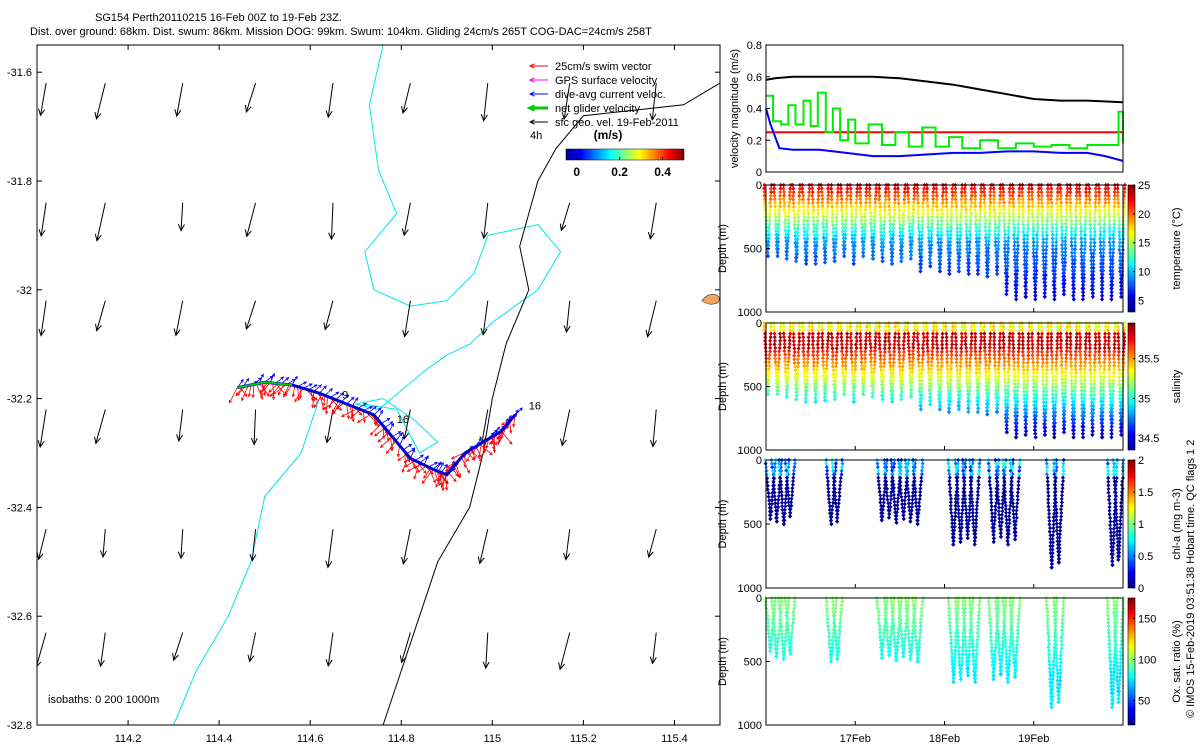 The image size is (1200, 750). Describe the element at coordinates (944, 89) in the screenshot. I see `velocity-series-line` at that location.